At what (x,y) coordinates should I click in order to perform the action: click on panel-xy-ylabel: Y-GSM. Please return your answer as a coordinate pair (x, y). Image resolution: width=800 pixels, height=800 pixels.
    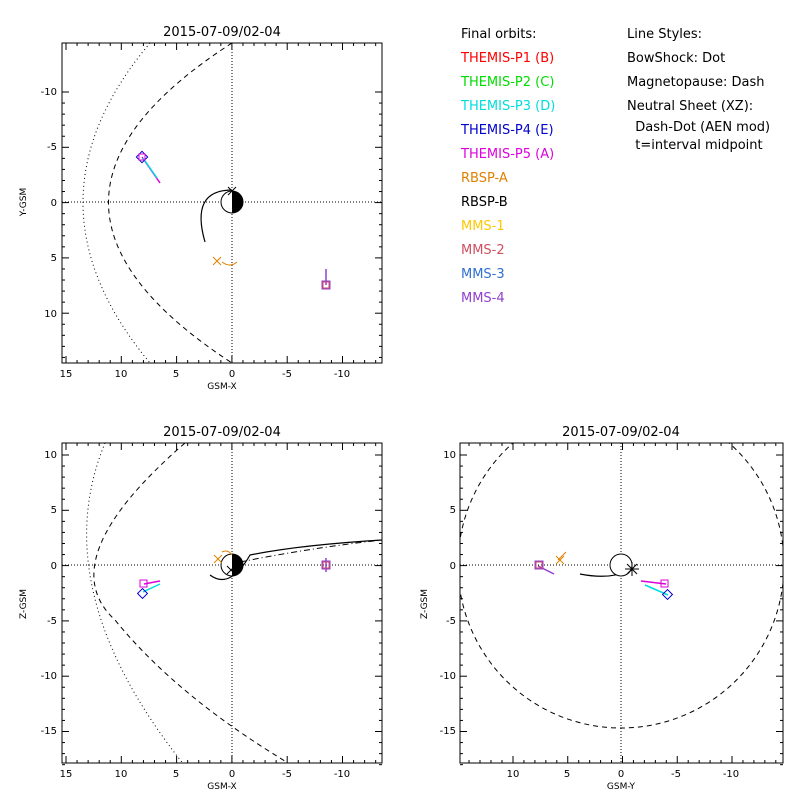
    Looking at the image, I should click on (24, 202).